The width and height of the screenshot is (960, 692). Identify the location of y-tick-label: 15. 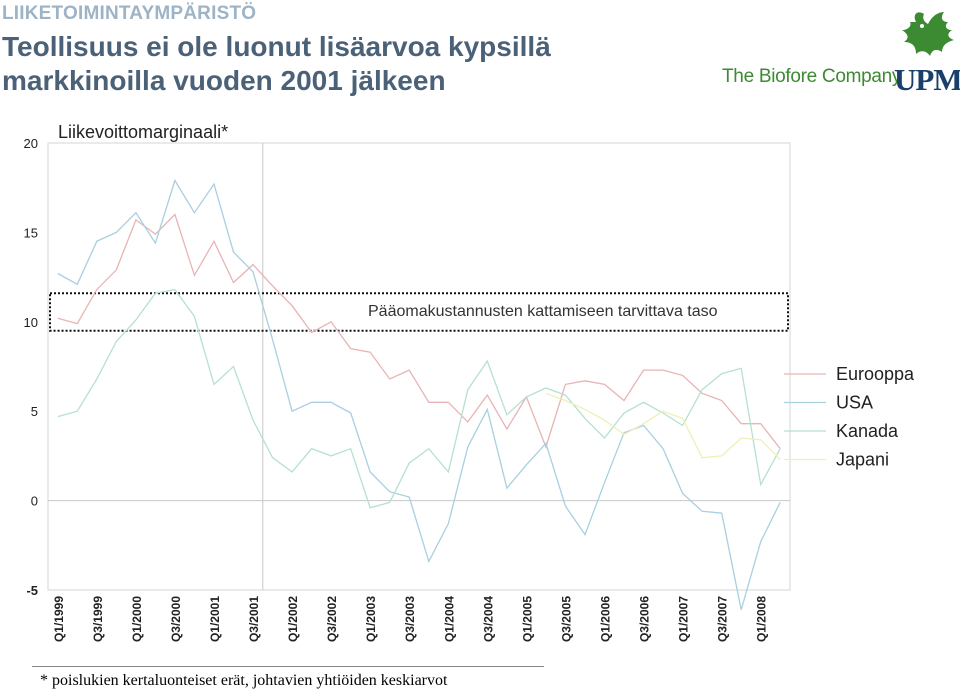
(31, 232).